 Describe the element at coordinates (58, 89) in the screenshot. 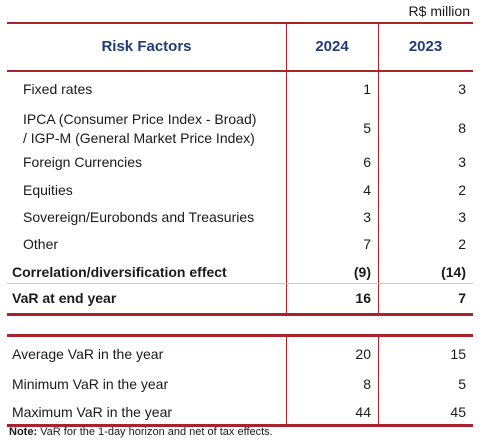

I see `row-label: Fixed rates` at that location.